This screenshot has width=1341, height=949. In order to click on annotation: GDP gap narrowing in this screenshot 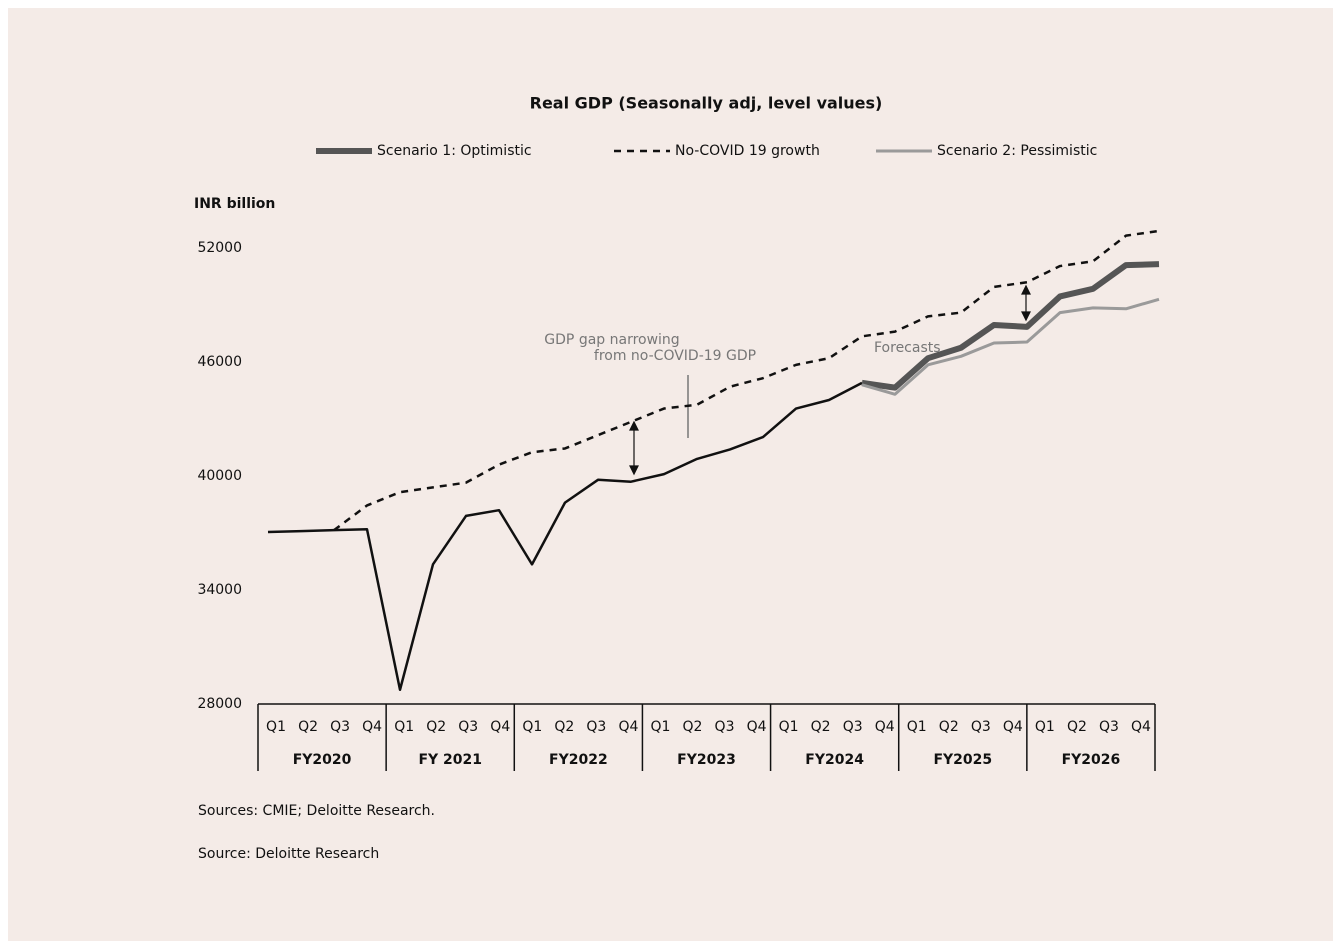, I will do `click(611, 340)`.